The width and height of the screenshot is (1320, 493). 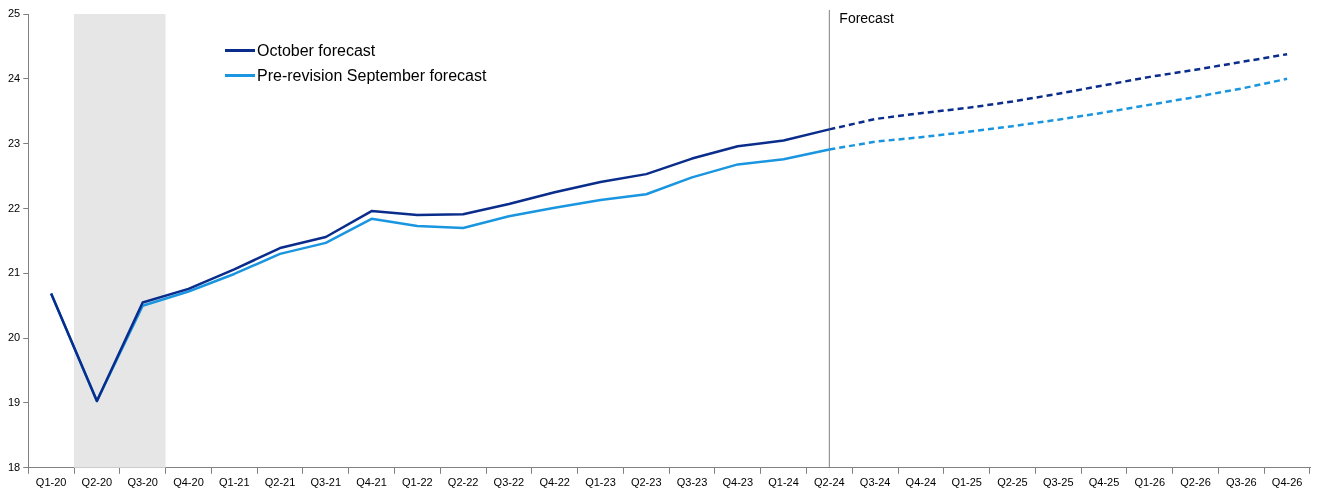 What do you see at coordinates (371, 482) in the screenshot?
I see `x-tick-label: Q4-21` at bounding box center [371, 482].